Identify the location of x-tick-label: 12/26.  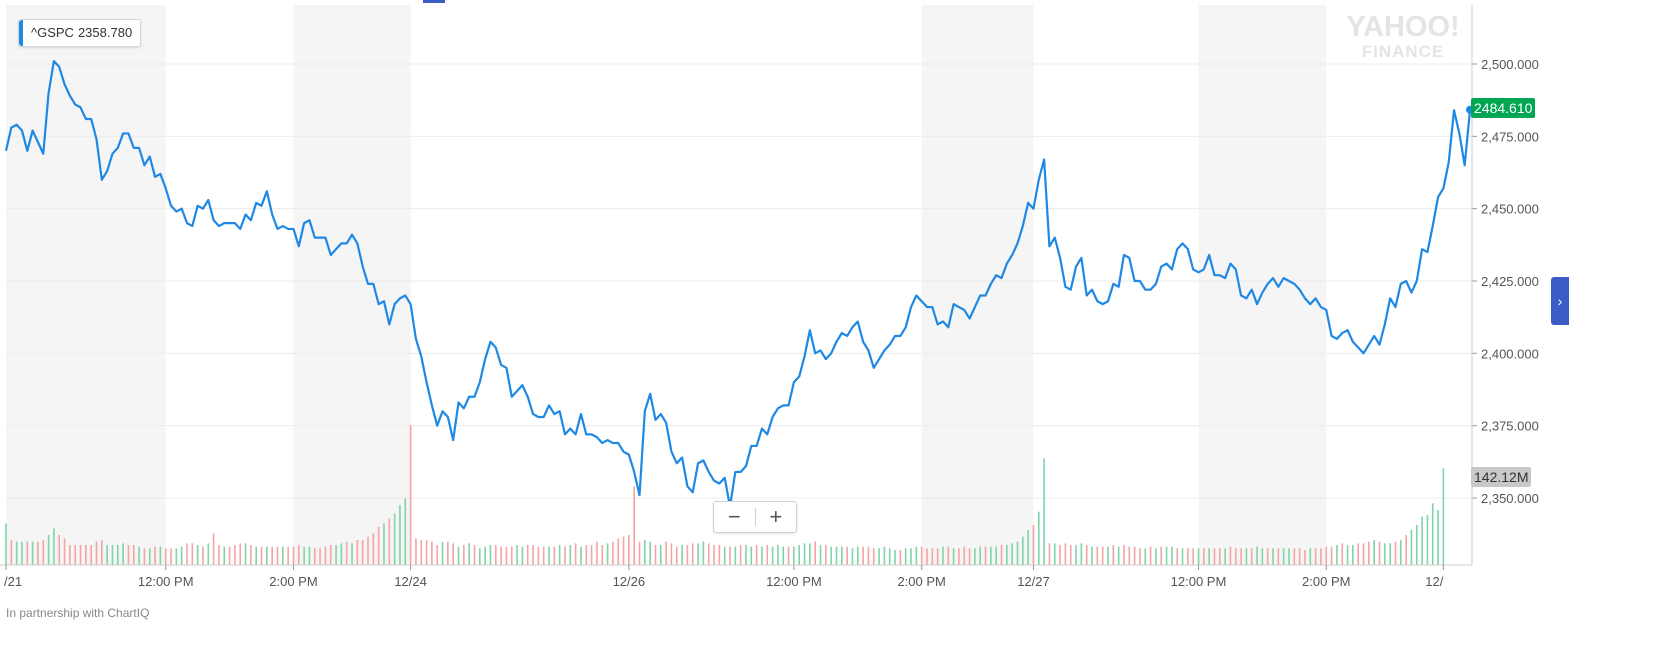
(629, 581).